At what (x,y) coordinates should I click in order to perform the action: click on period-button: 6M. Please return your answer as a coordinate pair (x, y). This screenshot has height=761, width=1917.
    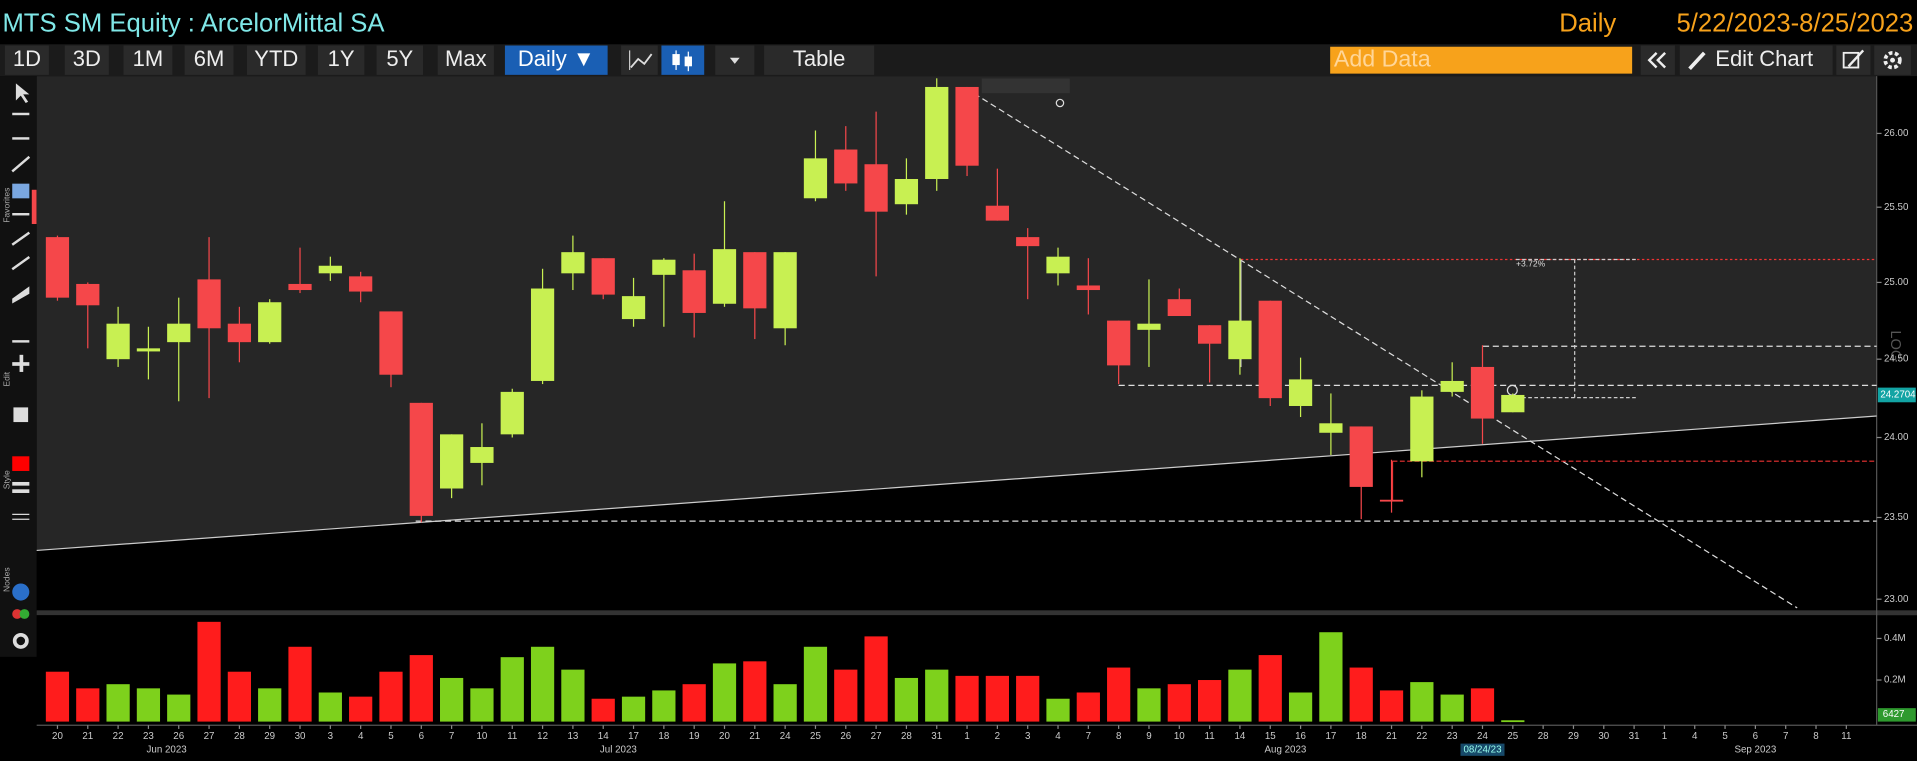
    Looking at the image, I should click on (209, 58).